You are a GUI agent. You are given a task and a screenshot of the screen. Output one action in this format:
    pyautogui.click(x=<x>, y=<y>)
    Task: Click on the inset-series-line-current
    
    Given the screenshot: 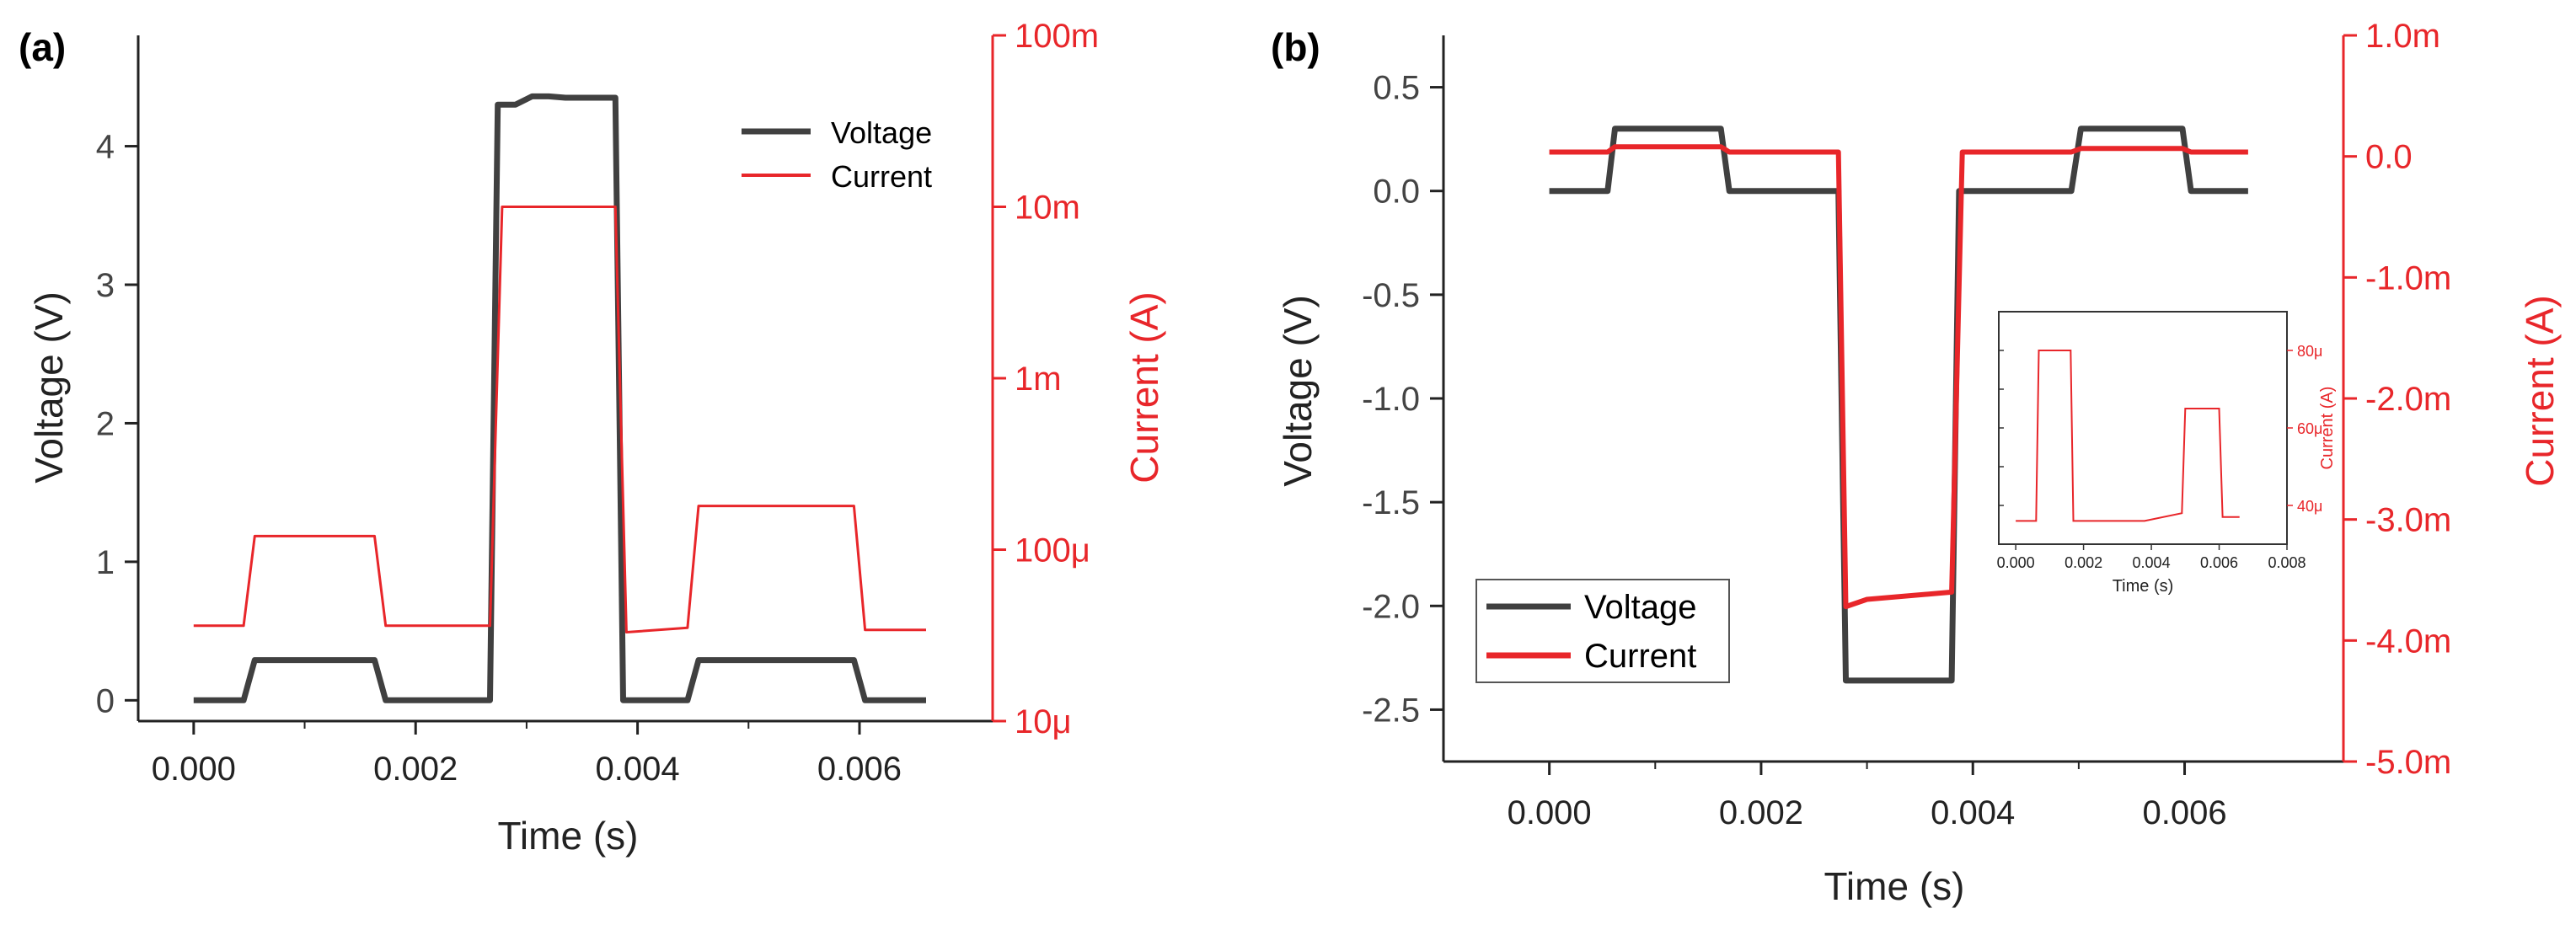 What is the action you would take?
    pyautogui.click(x=2128, y=436)
    